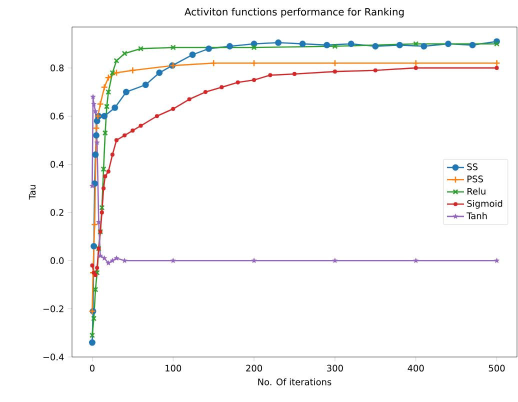 The width and height of the screenshot is (518, 402). Describe the element at coordinates (57, 164) in the screenshot. I see `y-tick-label: 0.4` at that location.